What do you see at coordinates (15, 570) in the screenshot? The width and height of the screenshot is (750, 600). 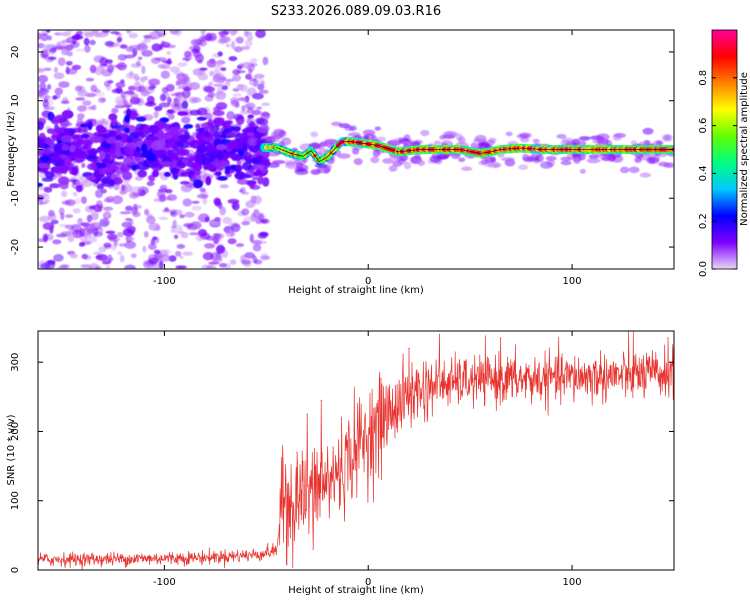 I see `y-tick-label: 0` at bounding box center [15, 570].